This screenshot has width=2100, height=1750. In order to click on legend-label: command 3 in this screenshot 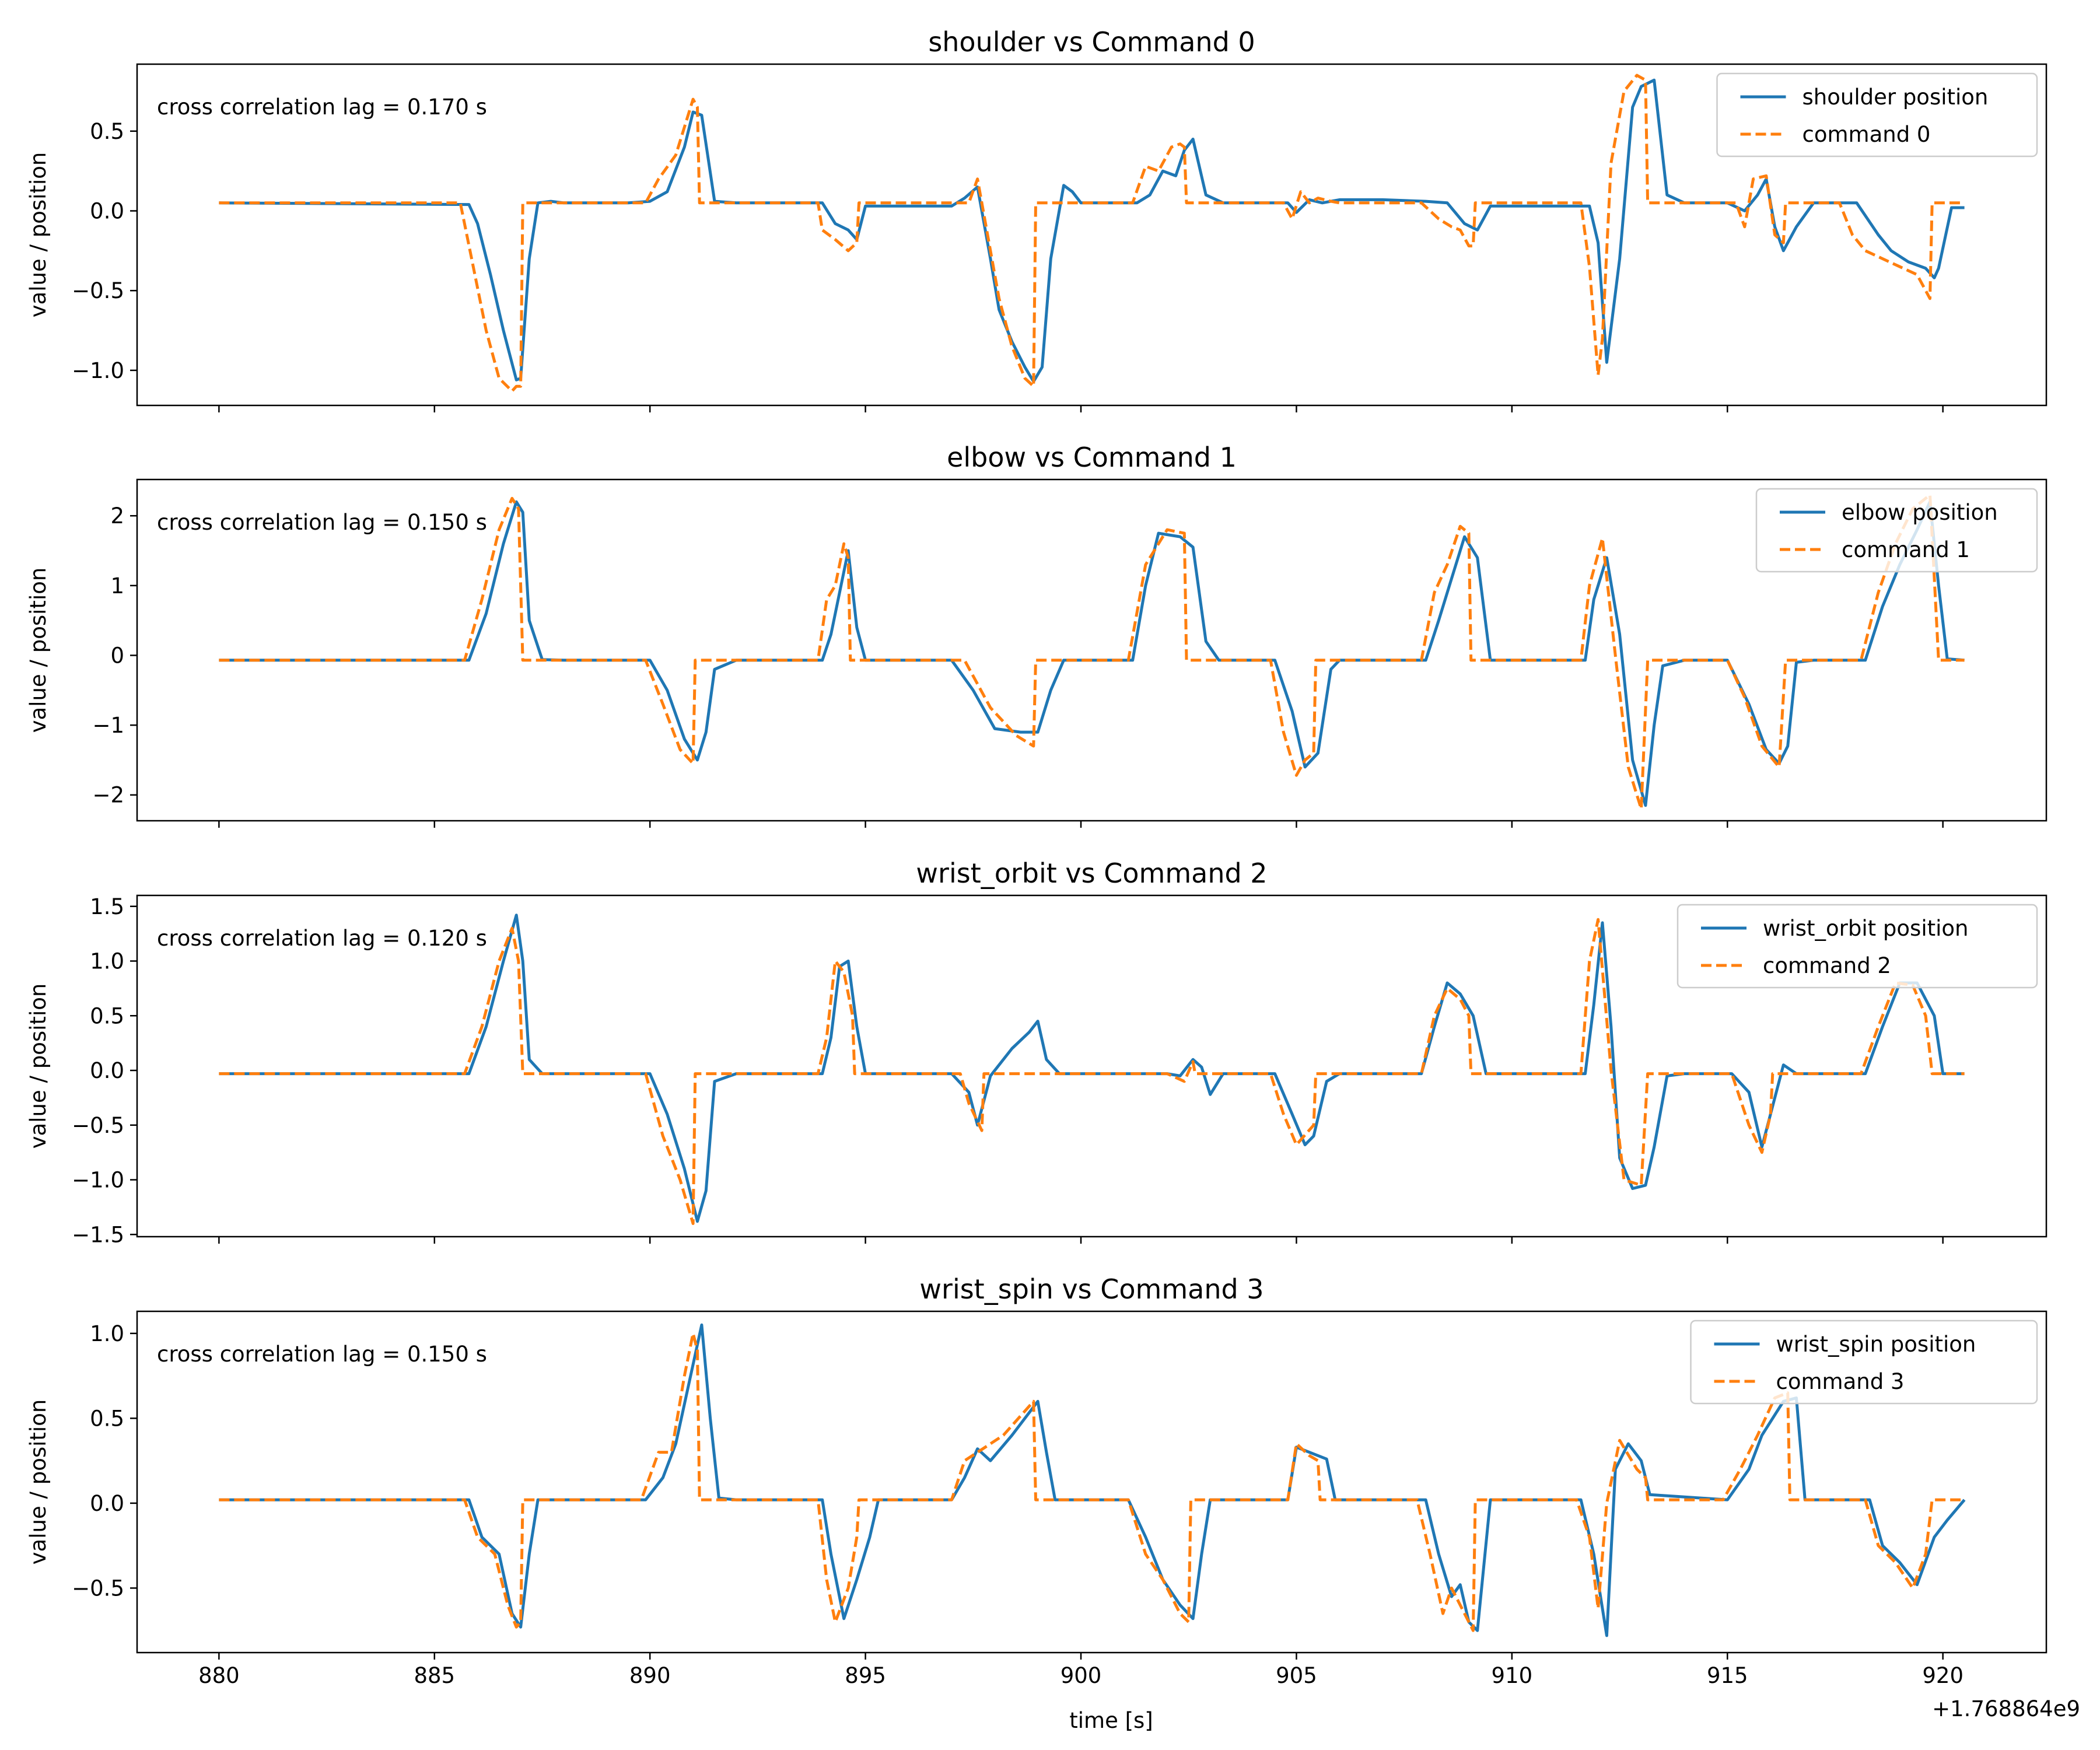, I will do `click(1840, 1381)`.